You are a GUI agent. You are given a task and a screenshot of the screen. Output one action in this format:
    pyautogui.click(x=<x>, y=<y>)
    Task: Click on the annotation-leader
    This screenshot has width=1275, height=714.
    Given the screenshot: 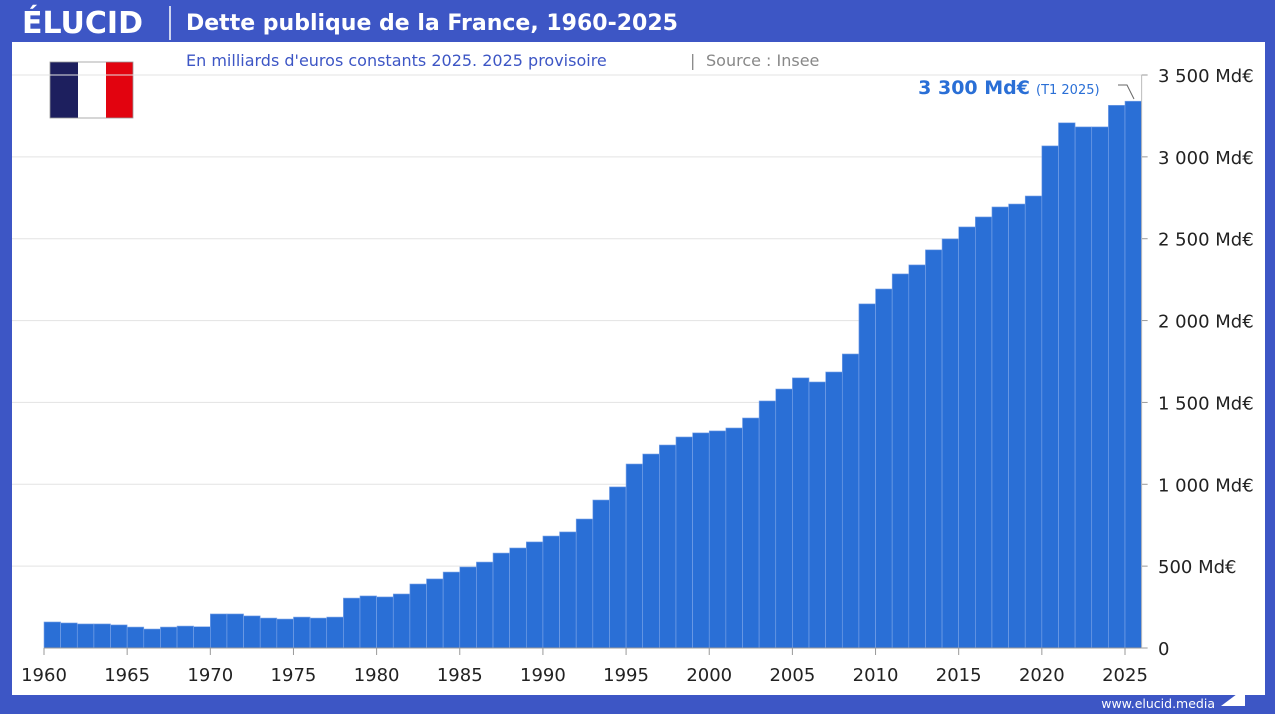 What is the action you would take?
    pyautogui.click(x=1126, y=92)
    